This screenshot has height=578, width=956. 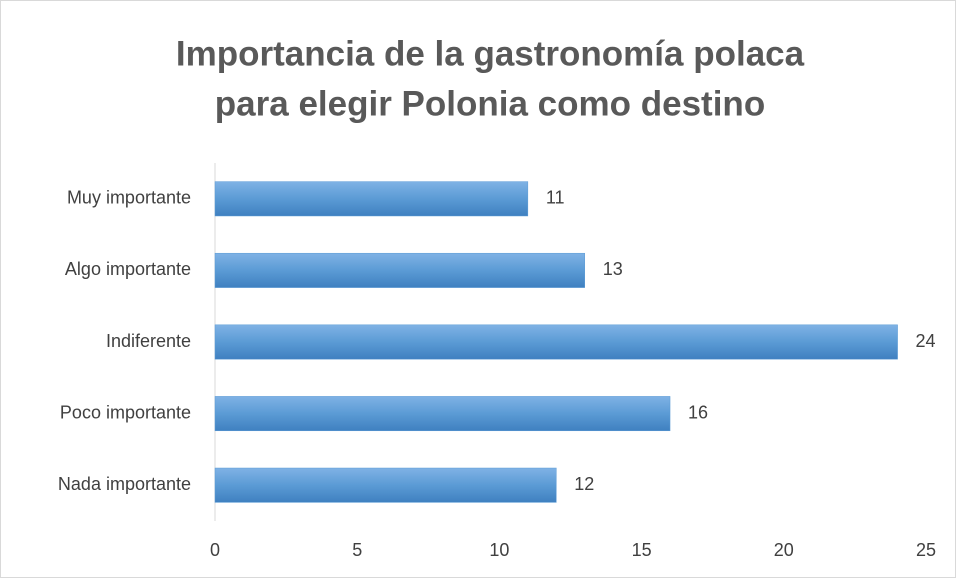 What do you see at coordinates (357, 550) in the screenshot?
I see `x-tick-label: 5` at bounding box center [357, 550].